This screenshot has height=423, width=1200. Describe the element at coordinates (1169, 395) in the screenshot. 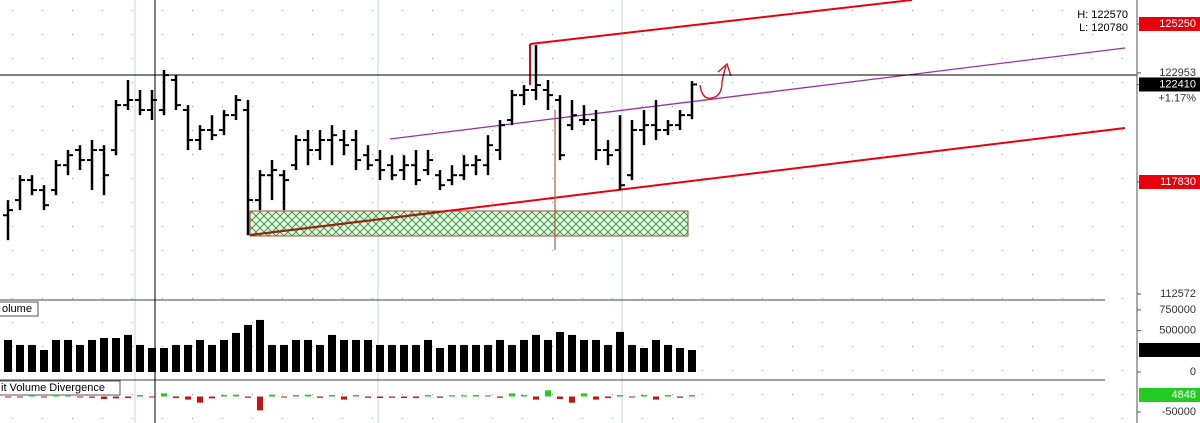

I see `current-divergence-marker` at that location.